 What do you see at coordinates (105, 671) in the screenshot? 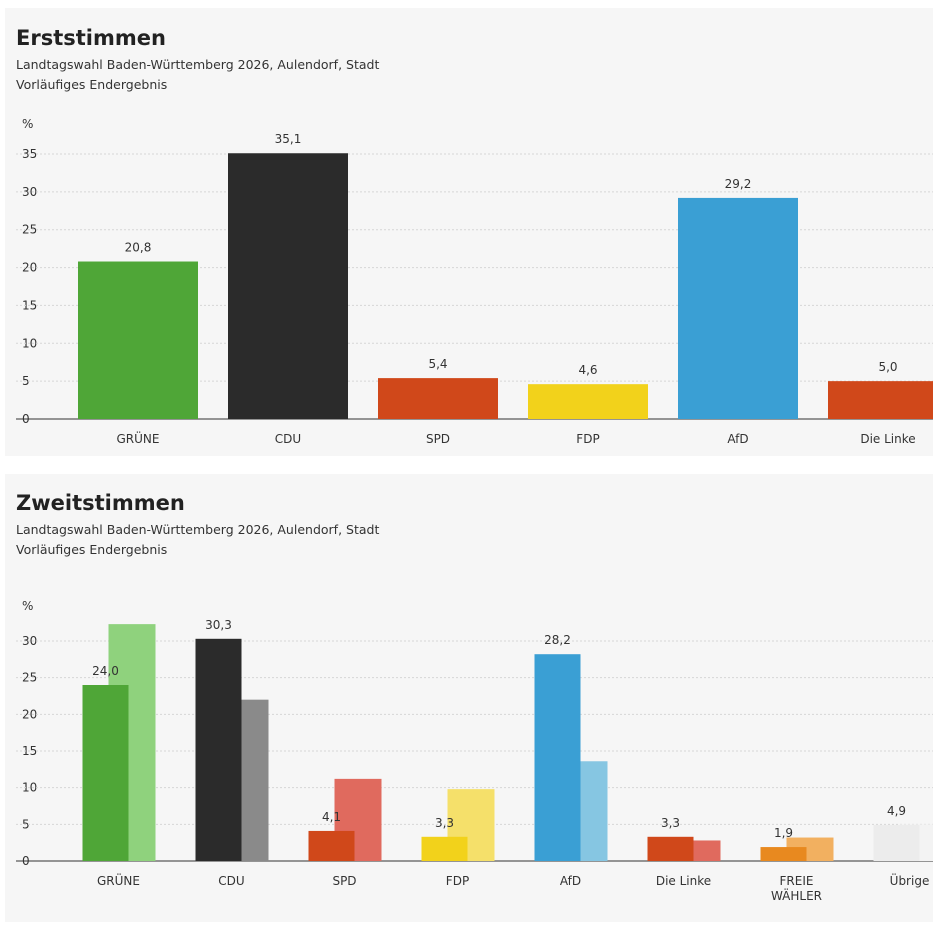
I see `value-label: 24,0` at bounding box center [105, 671].